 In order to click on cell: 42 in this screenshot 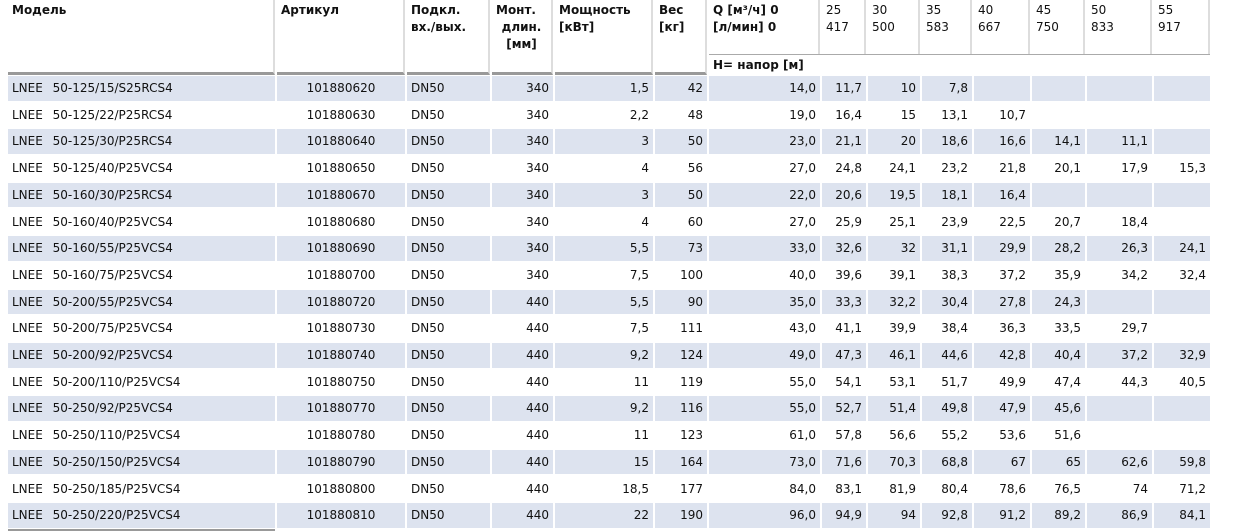, I will do `click(695, 88)`.